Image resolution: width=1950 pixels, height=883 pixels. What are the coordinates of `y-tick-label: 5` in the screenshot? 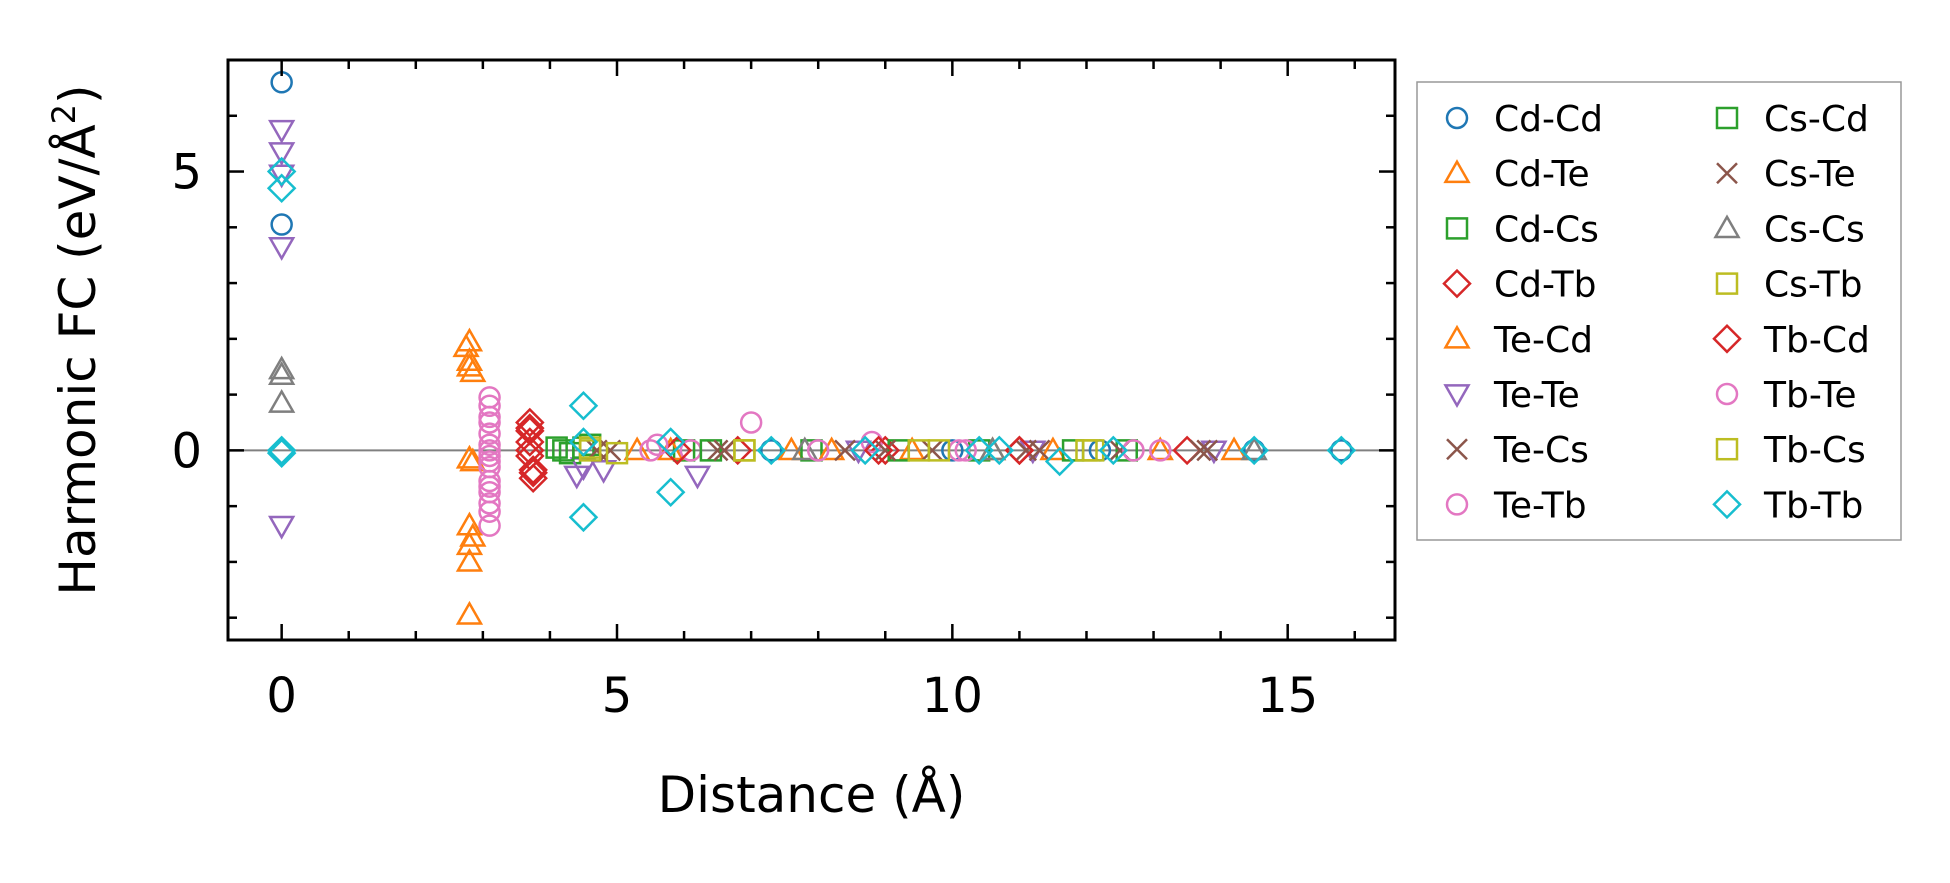 It's located at (186, 173).